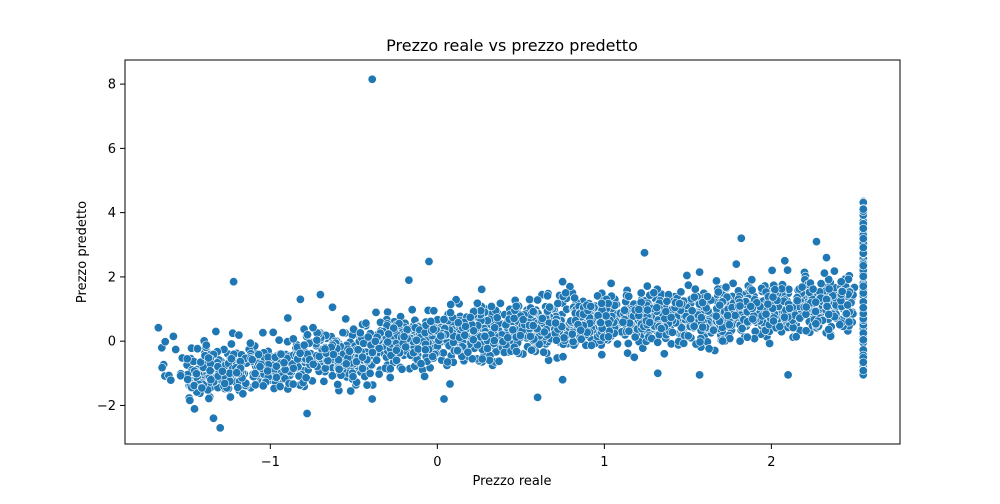 This screenshot has height=504, width=1000. Describe the element at coordinates (437, 462) in the screenshot. I see `x-tick-label: 0` at that location.